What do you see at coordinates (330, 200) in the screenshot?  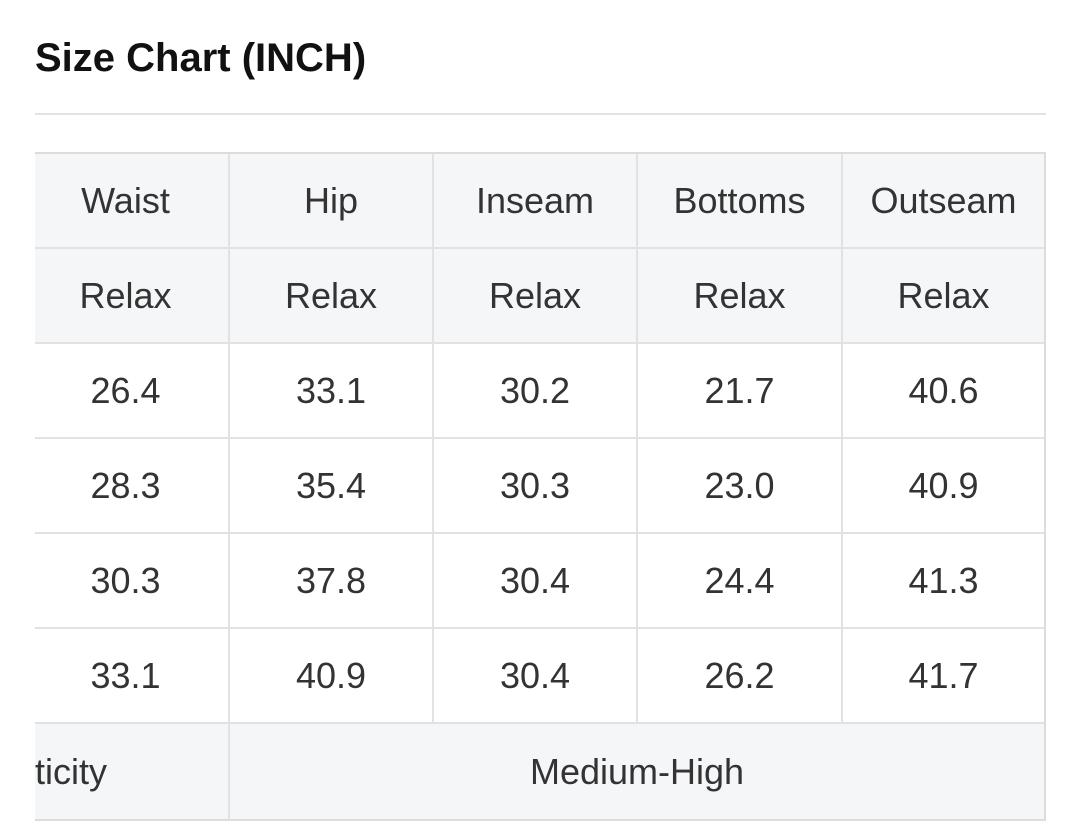 I see `header-cell: Hip` at bounding box center [330, 200].